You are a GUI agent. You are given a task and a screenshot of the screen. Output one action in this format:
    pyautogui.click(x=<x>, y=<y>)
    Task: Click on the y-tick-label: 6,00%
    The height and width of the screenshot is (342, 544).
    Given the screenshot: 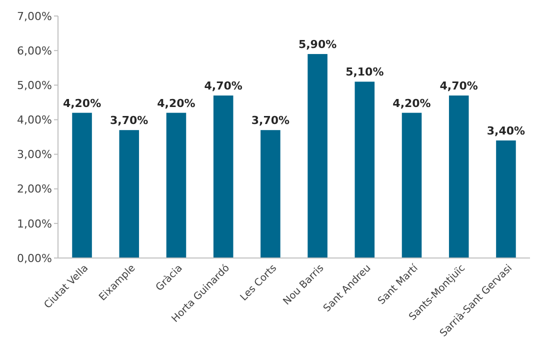 What is the action you would take?
    pyautogui.click(x=34, y=51)
    